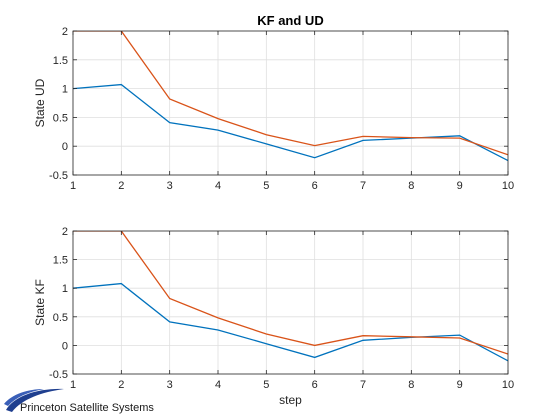 The width and height of the screenshot is (560, 420). Describe the element at coordinates (65, 90) in the screenshot. I see `top-y-tick-label: 1` at that location.